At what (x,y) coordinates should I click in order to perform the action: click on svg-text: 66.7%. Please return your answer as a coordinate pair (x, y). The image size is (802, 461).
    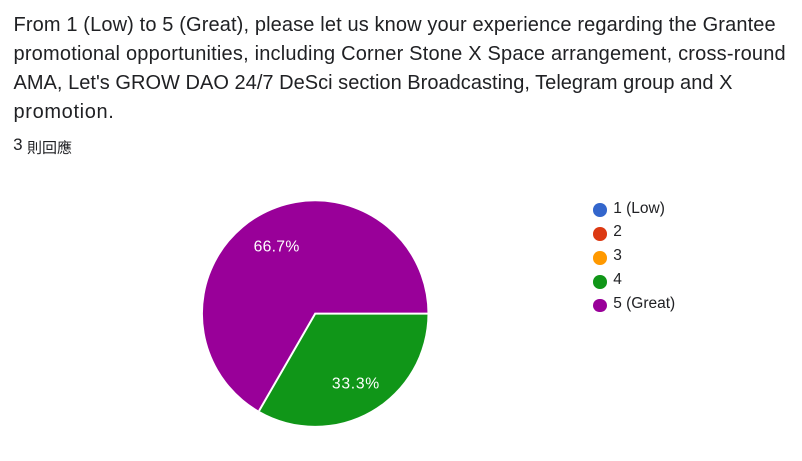
    Looking at the image, I should click on (277, 247).